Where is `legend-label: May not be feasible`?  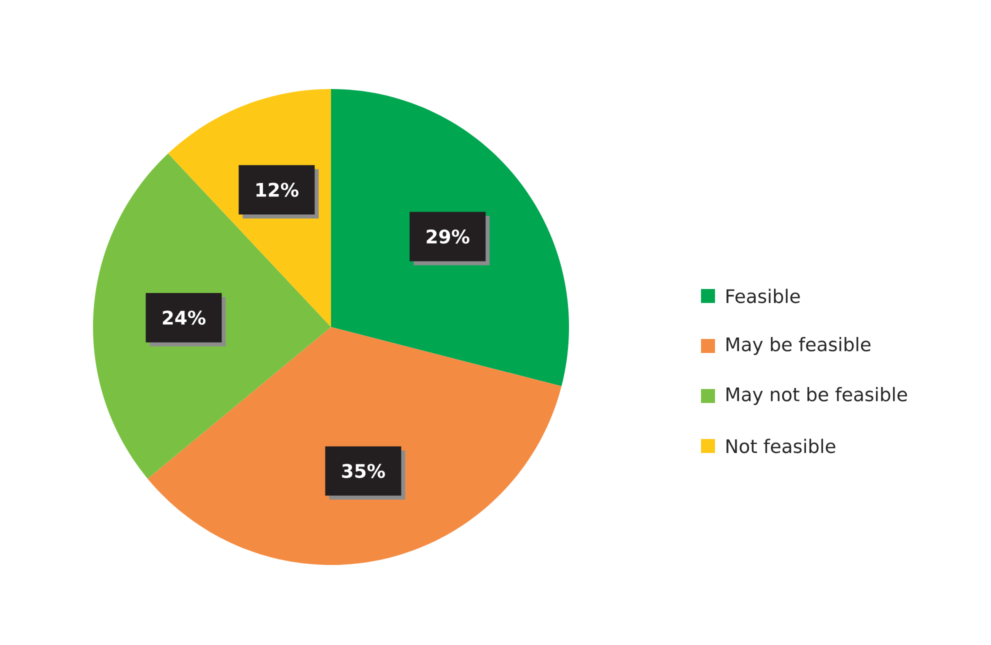
legend-label: May not be feasible is located at coordinates (816, 396).